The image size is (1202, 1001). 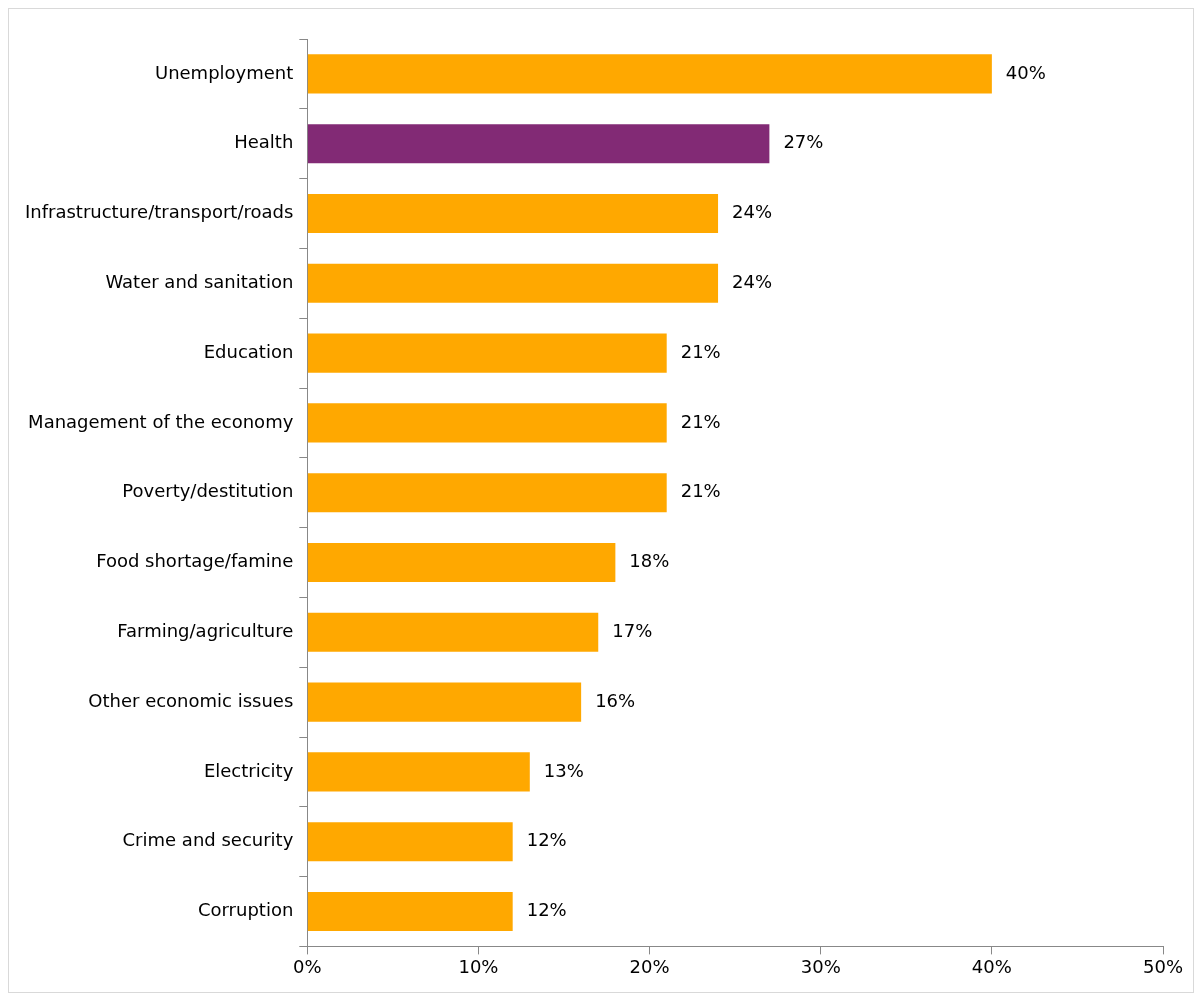 I want to click on data-label: 16%, so click(x=615, y=700).